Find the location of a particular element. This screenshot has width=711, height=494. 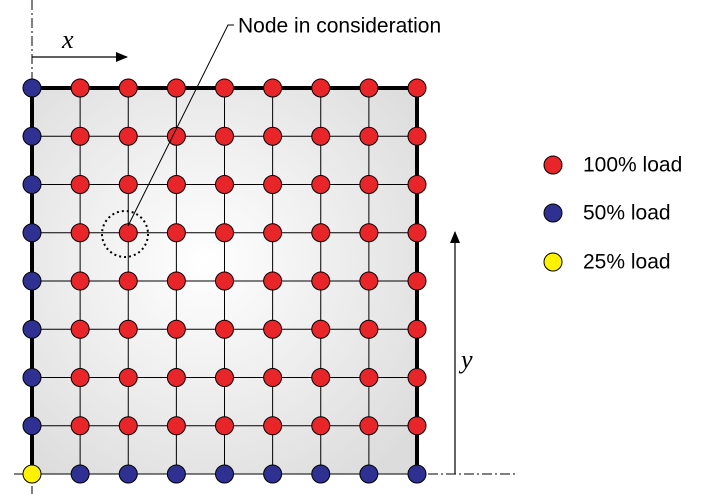

y-label: y is located at coordinates (465, 359).